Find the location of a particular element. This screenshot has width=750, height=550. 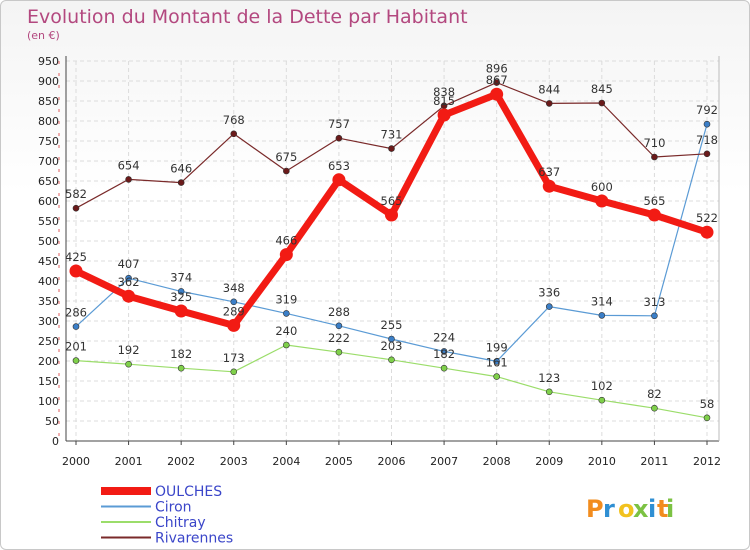

data-label: 792 is located at coordinates (707, 110).